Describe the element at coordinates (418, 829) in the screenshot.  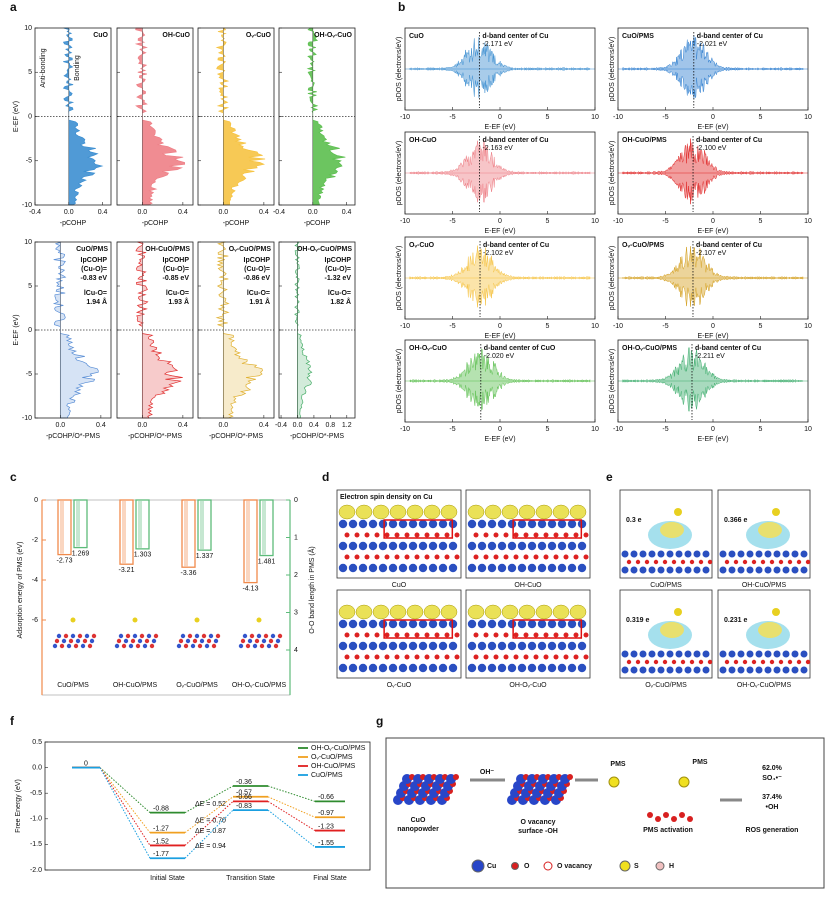
I see `step-label: nanopowder` at that location.